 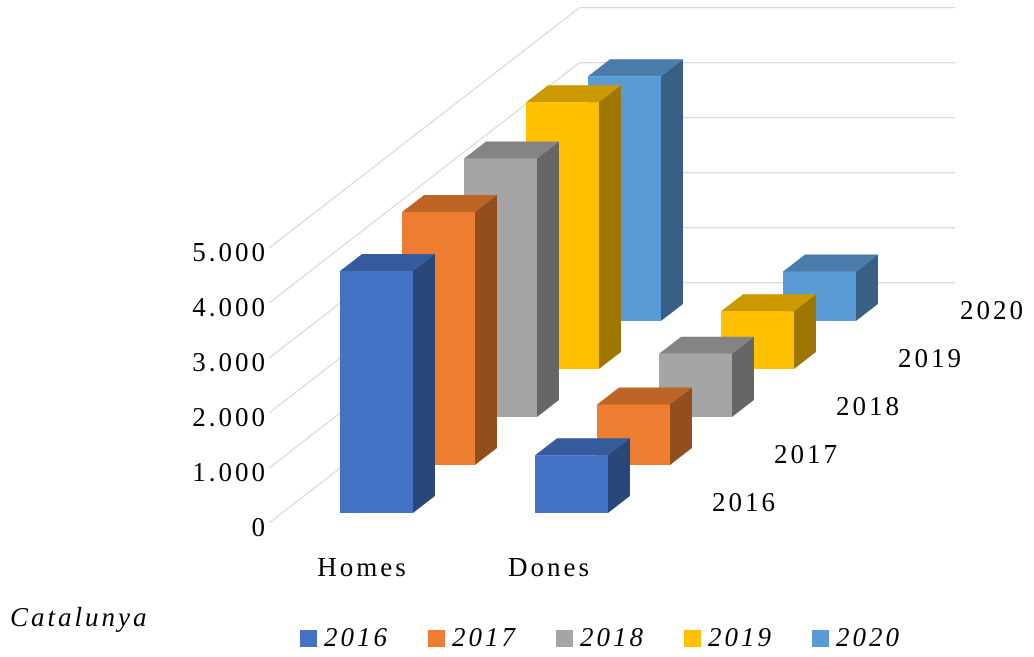 What do you see at coordinates (931, 358) in the screenshot?
I see `depth-label: 2019` at bounding box center [931, 358].